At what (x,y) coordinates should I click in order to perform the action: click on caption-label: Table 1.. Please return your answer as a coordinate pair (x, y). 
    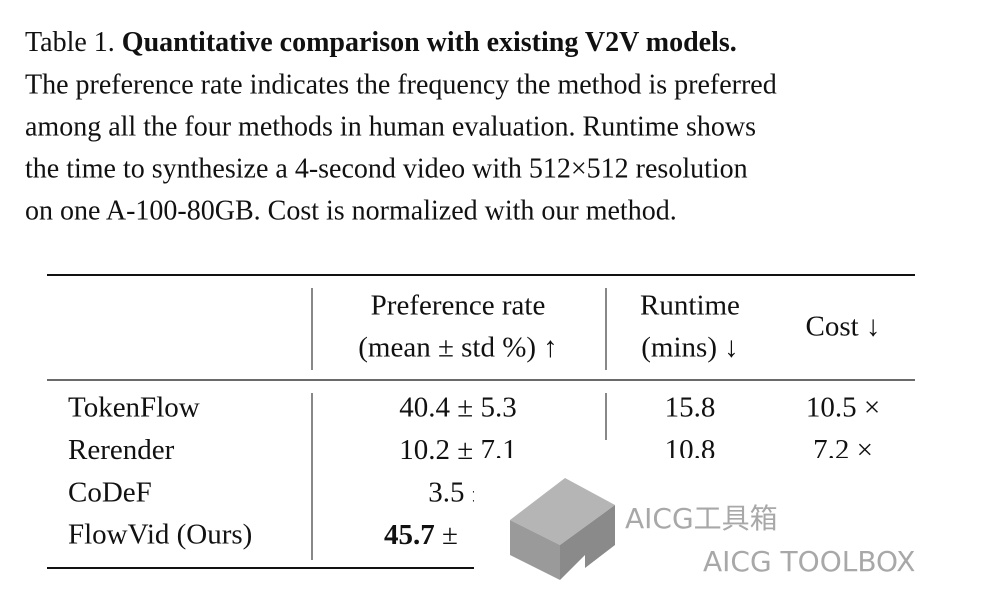
    Looking at the image, I should click on (70, 42).